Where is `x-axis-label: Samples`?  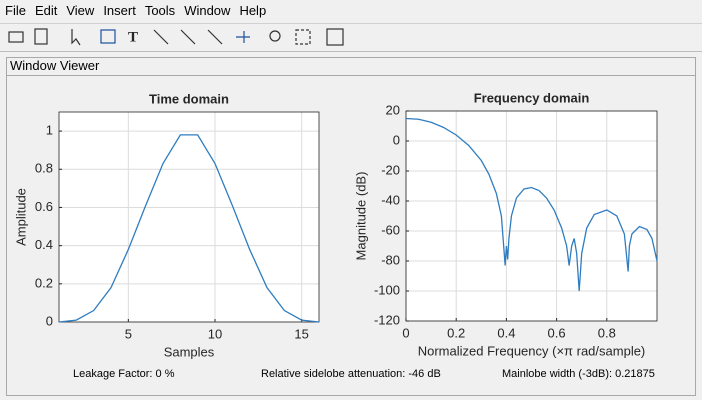
x-axis-label: Samples is located at coordinates (189, 351).